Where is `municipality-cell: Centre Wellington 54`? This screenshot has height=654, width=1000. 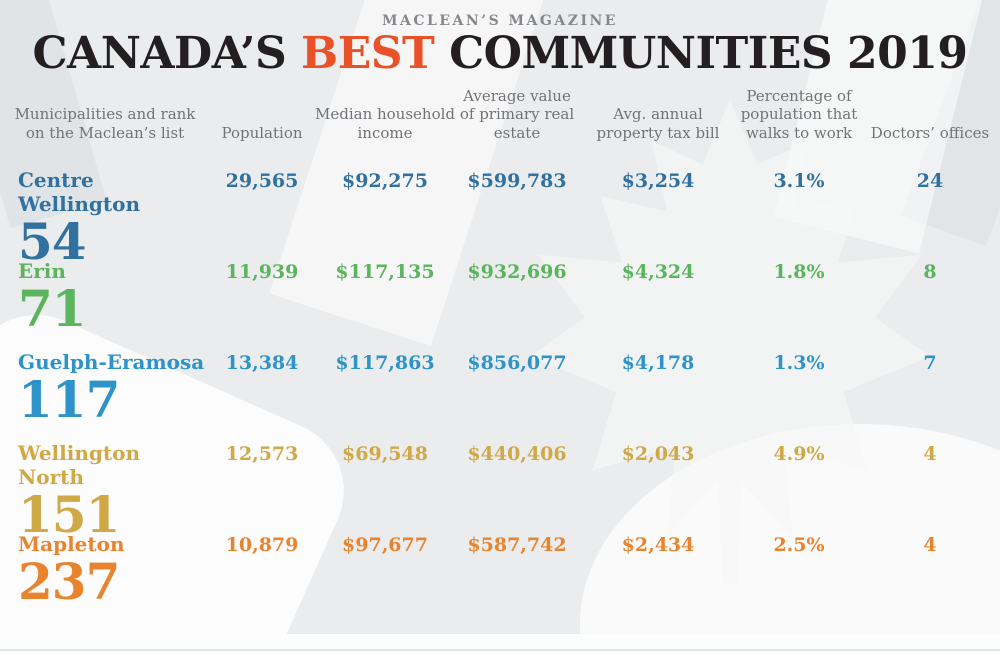 municipality-cell: Centre Wellington 54 is located at coordinates (105, 219).